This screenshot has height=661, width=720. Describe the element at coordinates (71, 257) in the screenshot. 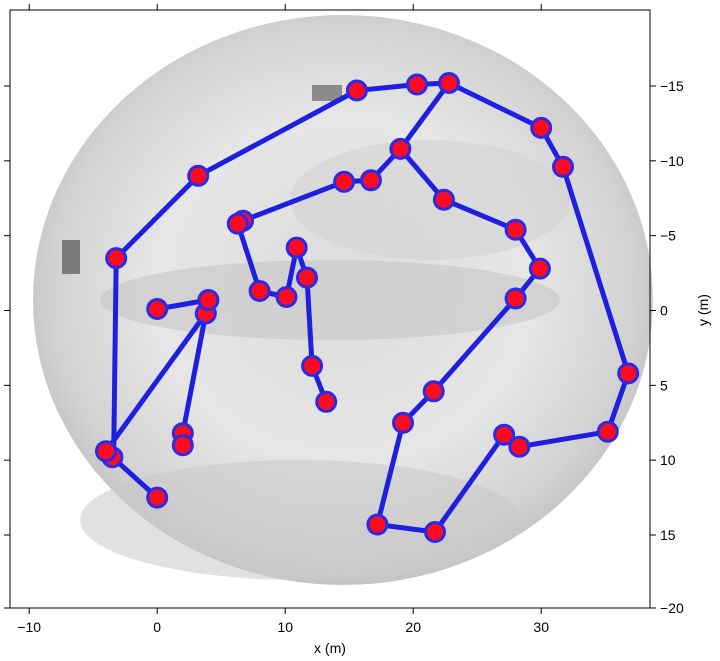

I see `map-dark-blob-left` at that location.